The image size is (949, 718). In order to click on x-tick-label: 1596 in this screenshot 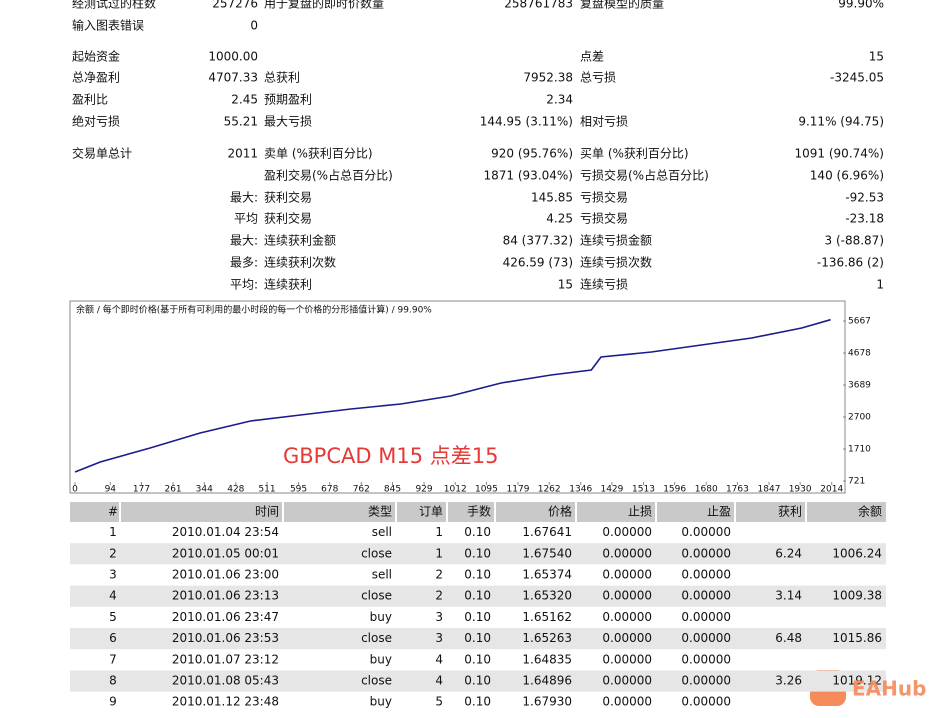, I will do `click(674, 490)`.